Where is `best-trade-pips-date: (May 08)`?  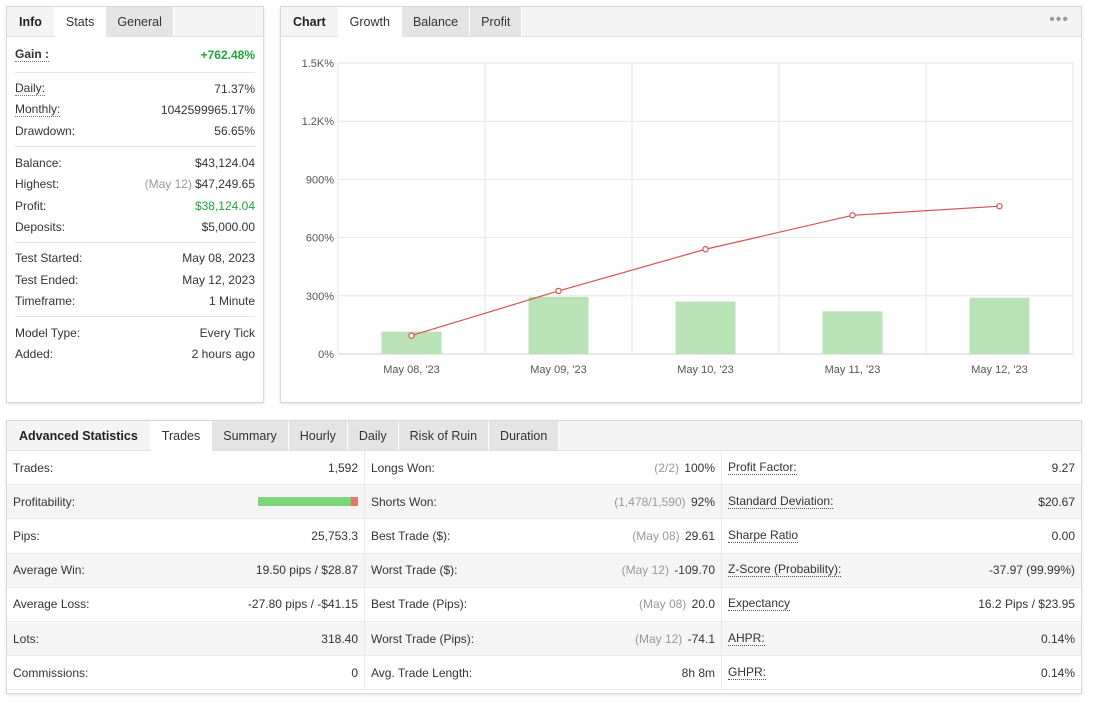 best-trade-pips-date: (May 08) is located at coordinates (662, 604).